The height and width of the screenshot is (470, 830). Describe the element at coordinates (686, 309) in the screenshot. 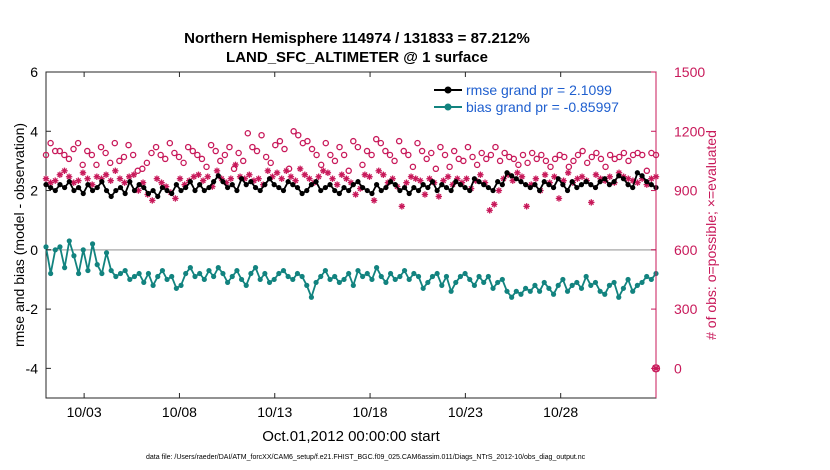

I see `y-tick-label-right: 300` at that location.